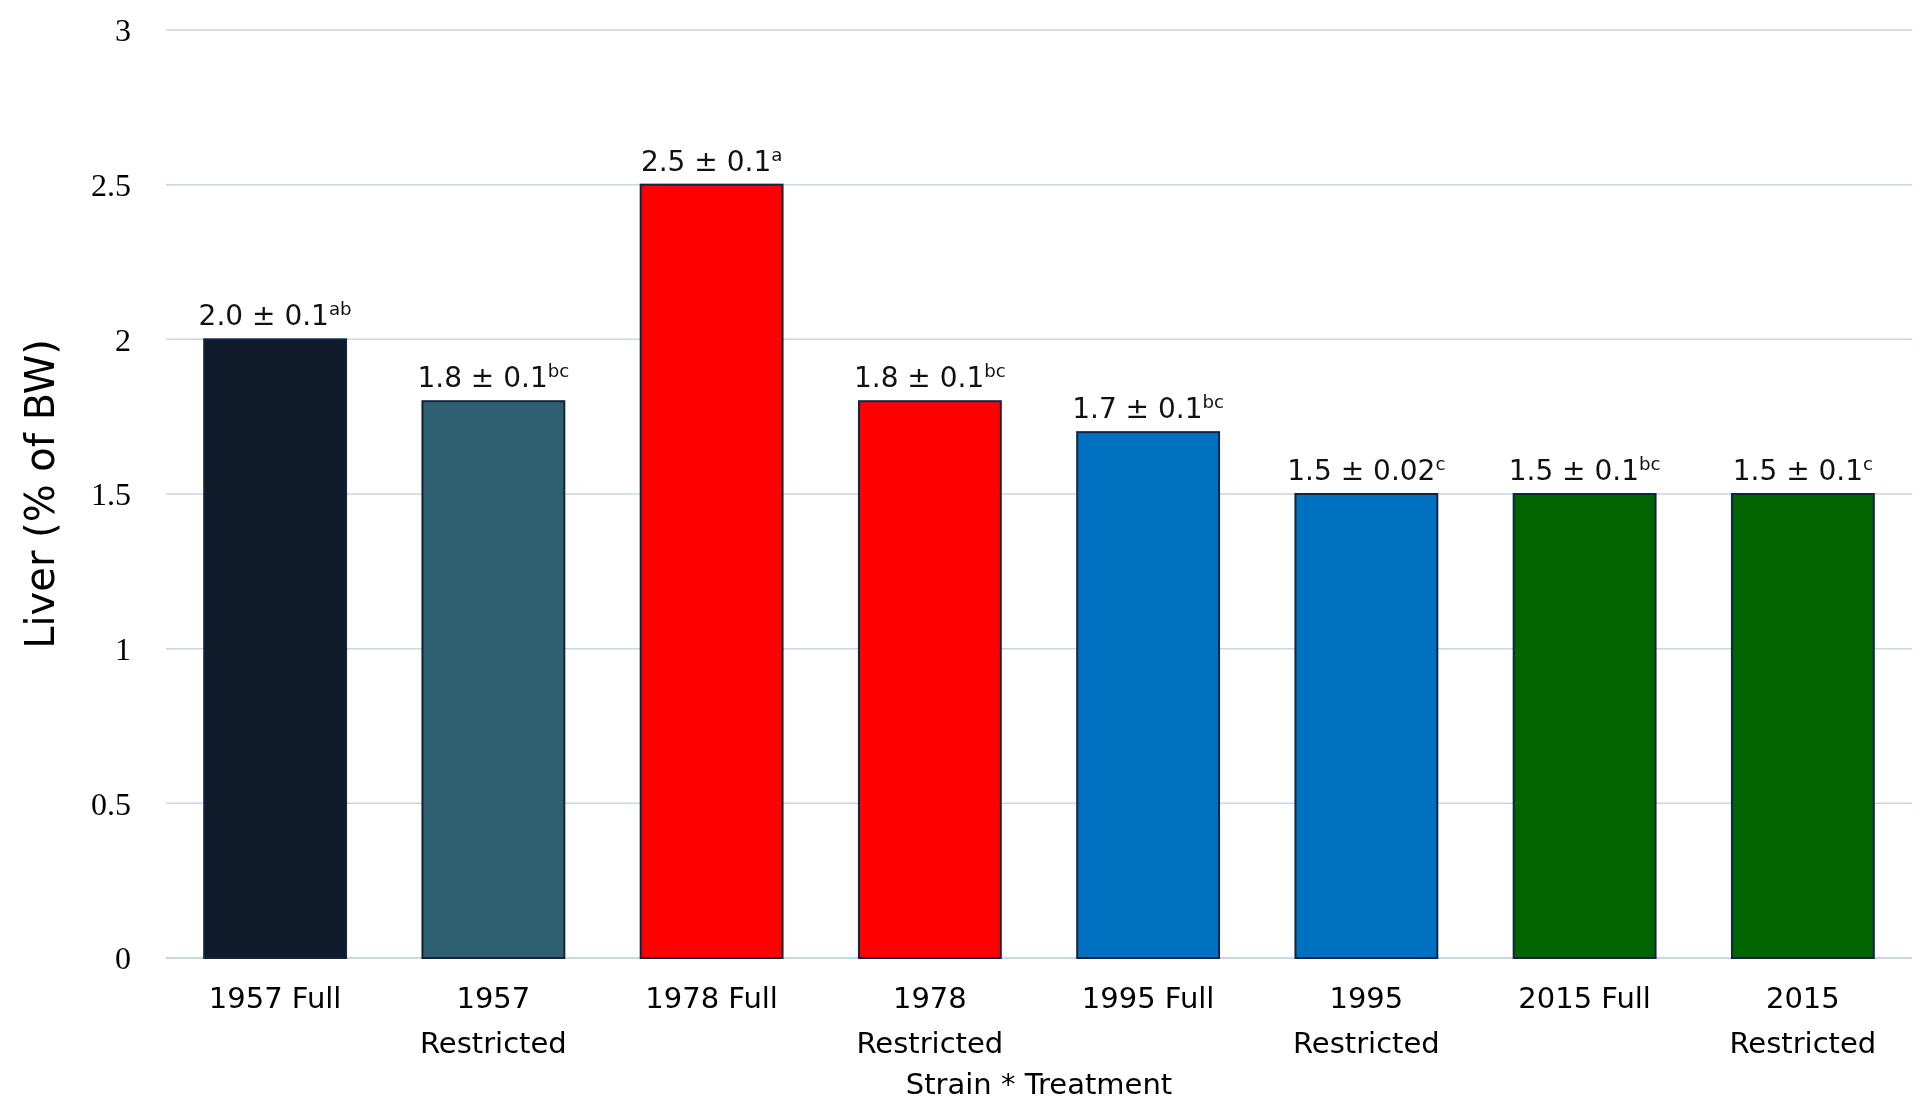 This screenshot has width=1932, height=1114. Describe the element at coordinates (1148, 998) in the screenshot. I see `x-tick-label: 1995 Full` at that location.